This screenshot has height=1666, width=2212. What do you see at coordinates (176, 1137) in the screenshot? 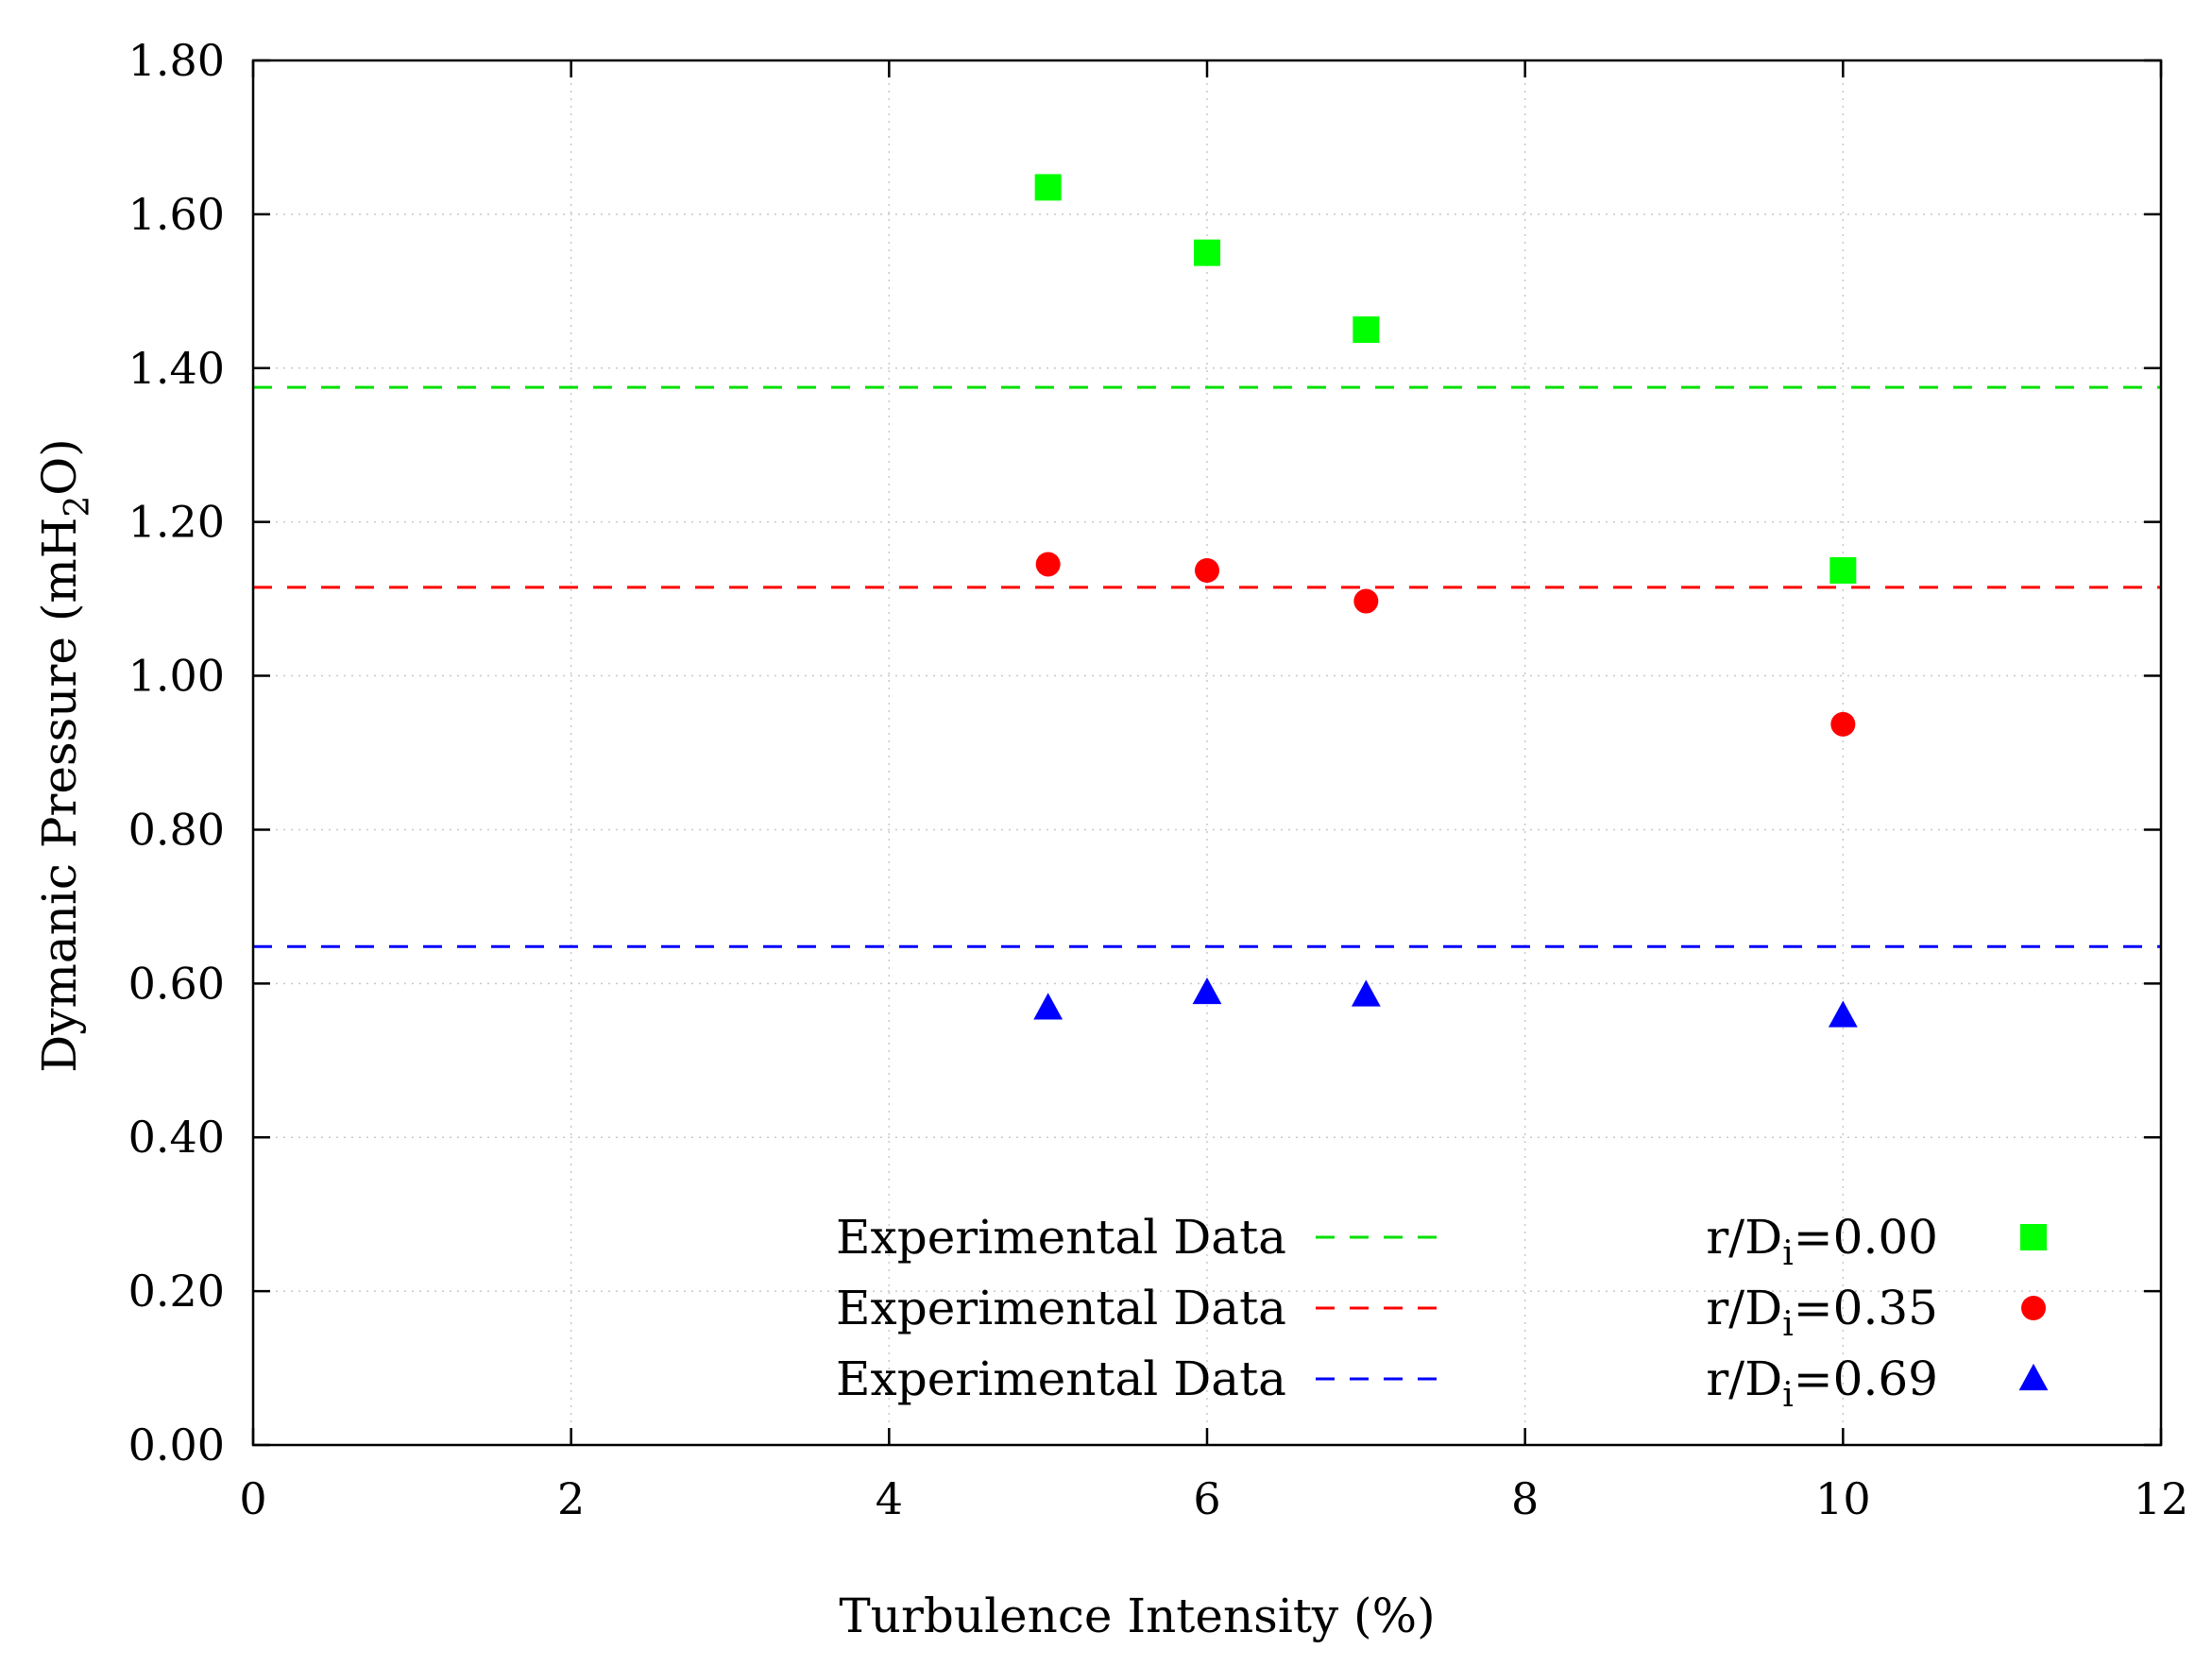
I see `y-tick-label-2: 0.40` at bounding box center [176, 1137].